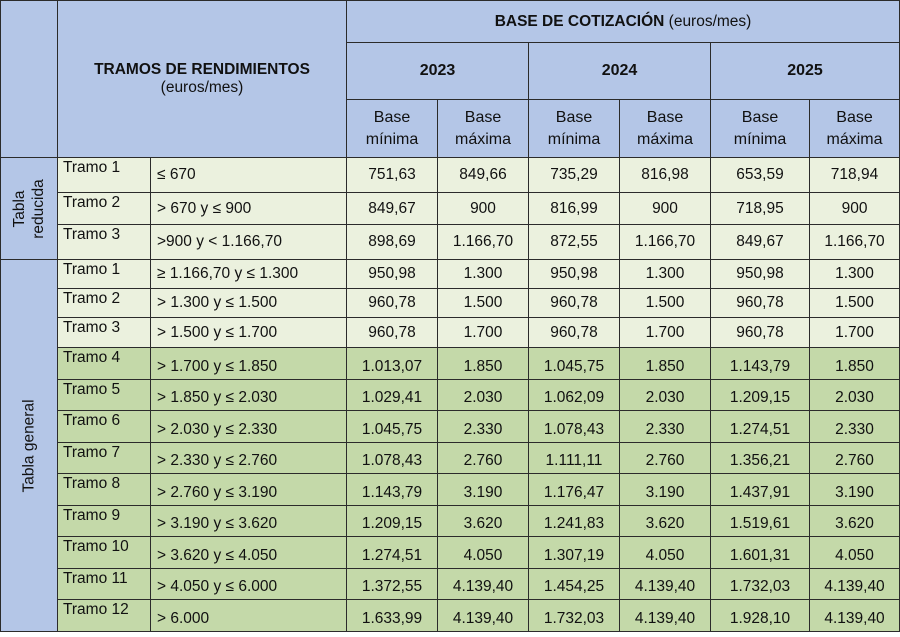 The image size is (900, 637). I want to click on tramo-label: Tramo 11, so click(104, 584).